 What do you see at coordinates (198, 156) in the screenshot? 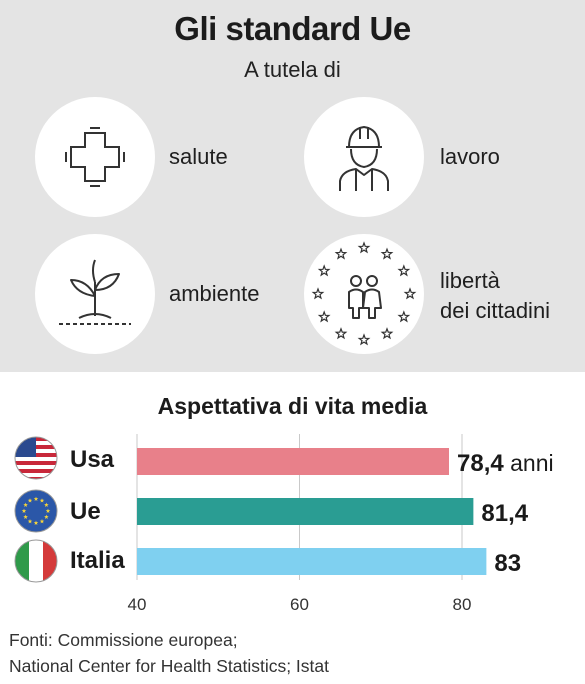
I see `category-label-health: salute` at bounding box center [198, 156].